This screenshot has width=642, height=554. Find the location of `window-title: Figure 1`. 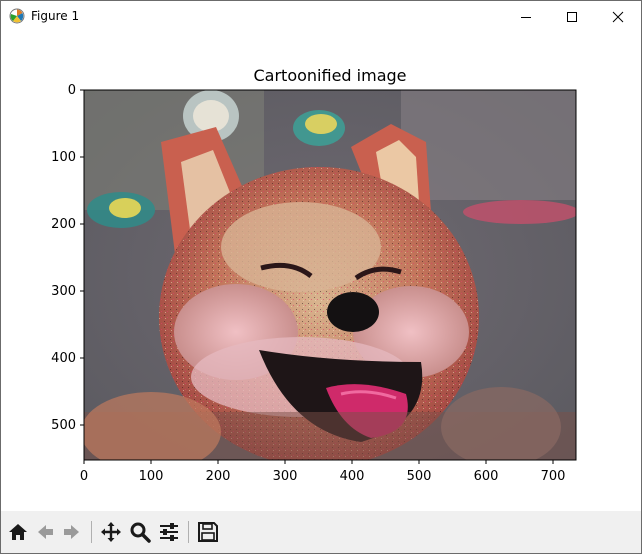

window-title: Figure 1 is located at coordinates (55, 16).